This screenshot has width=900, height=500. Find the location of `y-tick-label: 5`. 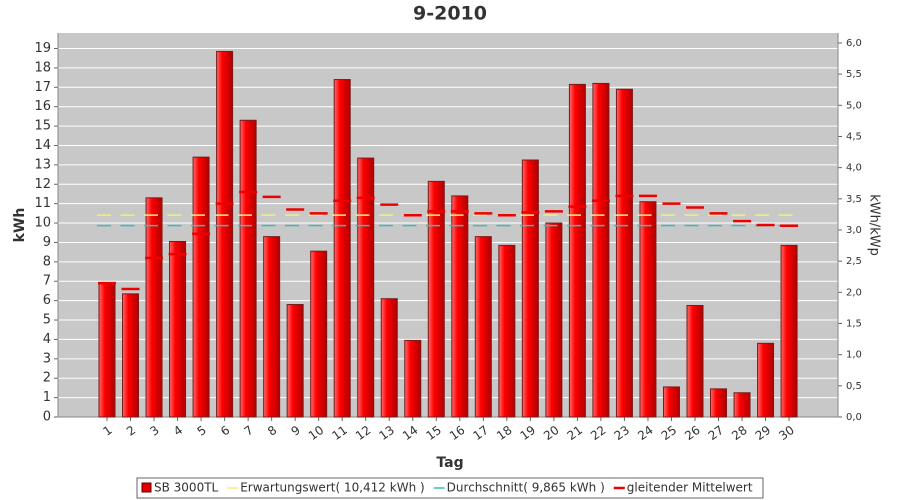

y-tick-label: 5 is located at coordinates (47, 320).